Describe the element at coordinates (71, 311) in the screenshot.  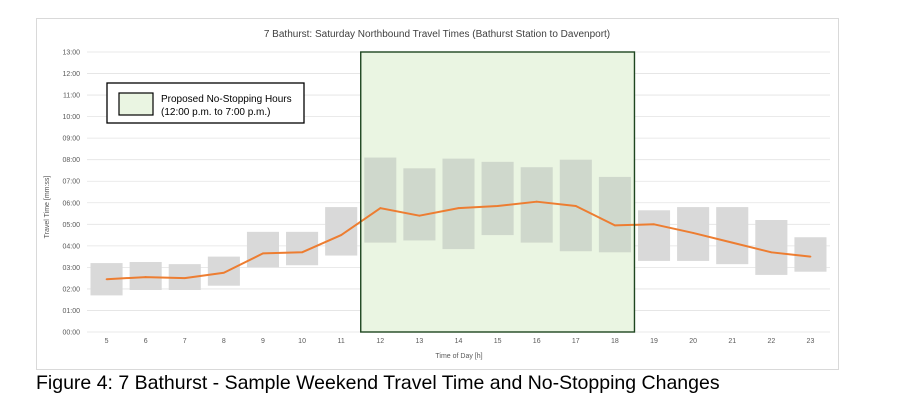
I see `y-tick-label: 01:00` at that location.